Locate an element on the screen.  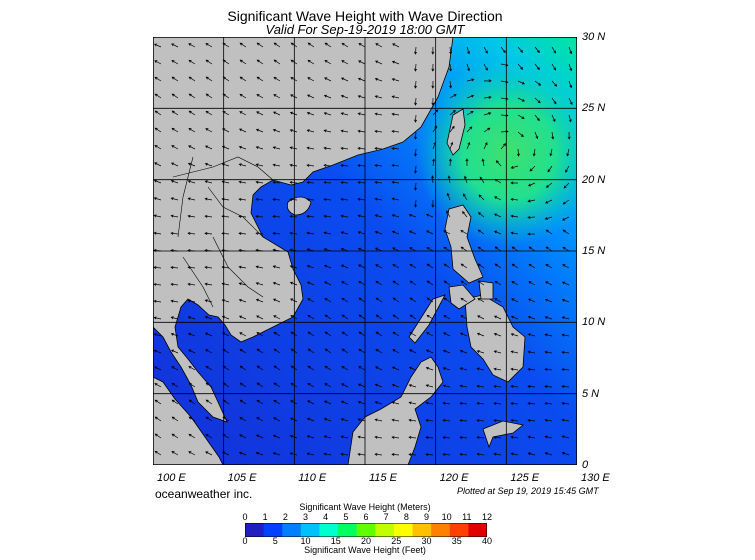
colorbar-tick-meters: 5 is located at coordinates (346, 517).